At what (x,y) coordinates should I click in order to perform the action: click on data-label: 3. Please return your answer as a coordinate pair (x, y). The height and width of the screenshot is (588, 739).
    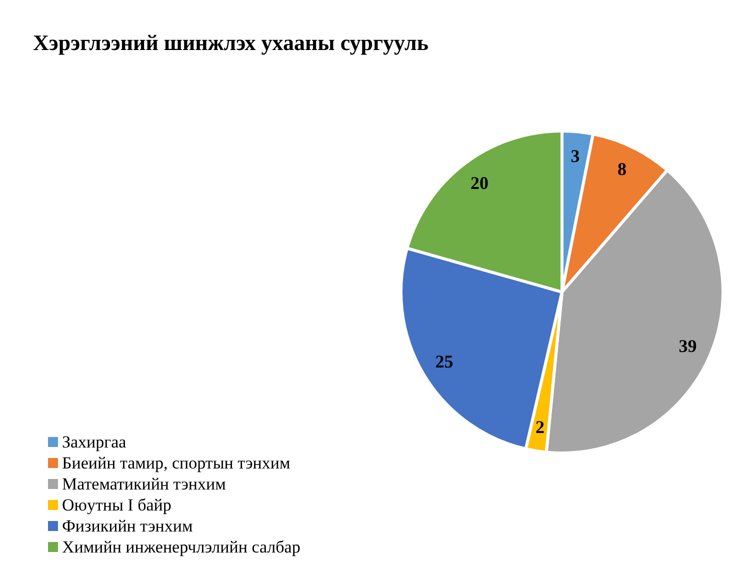
    Looking at the image, I should click on (575, 156).